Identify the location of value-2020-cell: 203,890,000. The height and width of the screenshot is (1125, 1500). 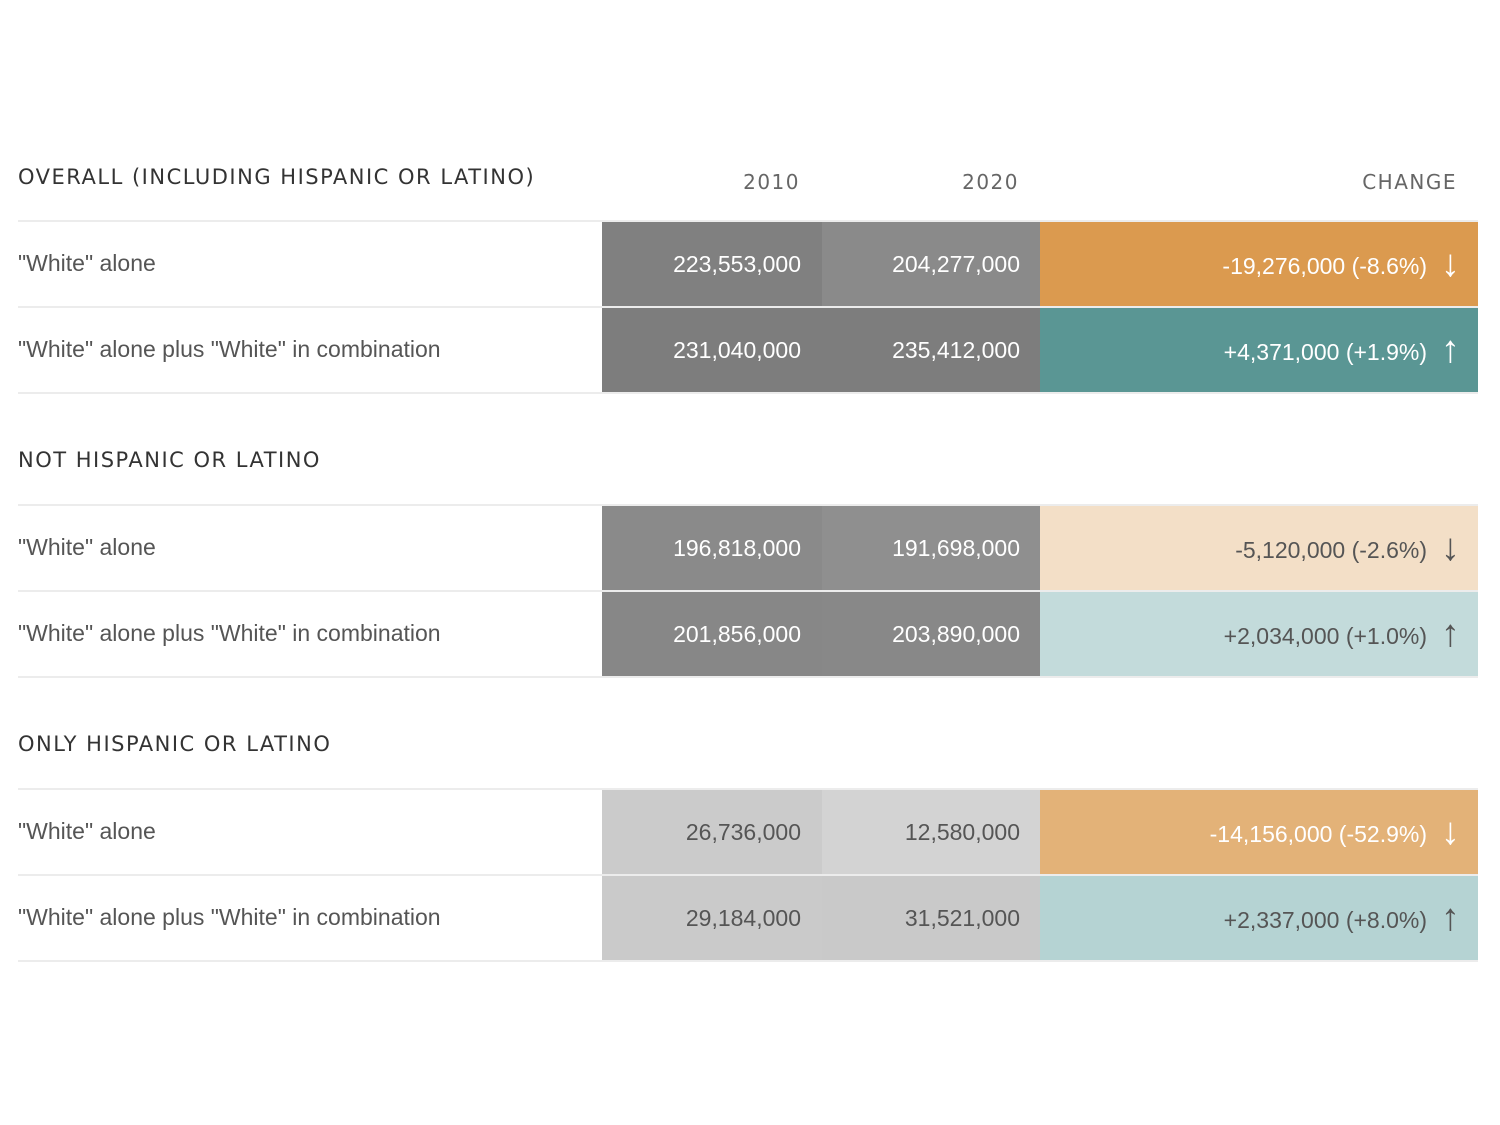
(931, 634).